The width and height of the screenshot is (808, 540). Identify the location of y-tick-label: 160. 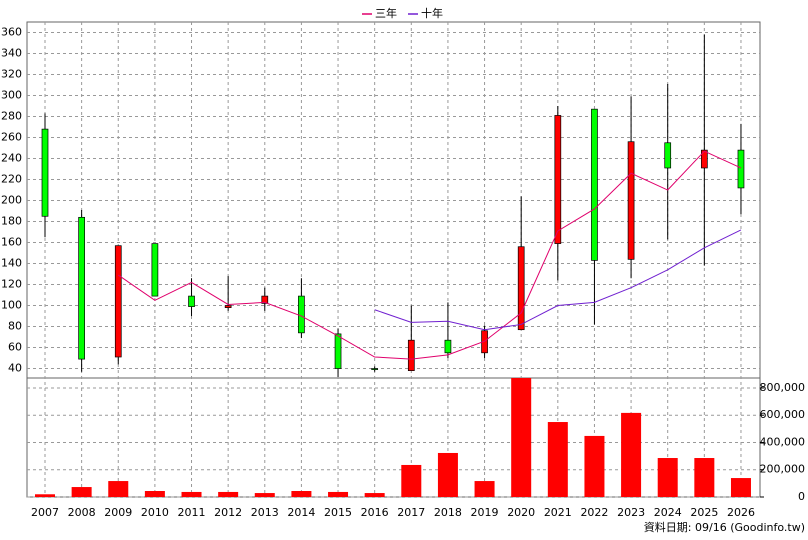
(11, 242).